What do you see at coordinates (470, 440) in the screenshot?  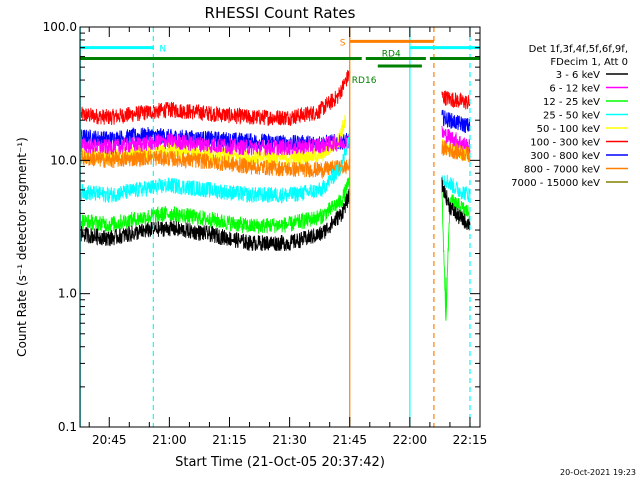 I see `x-tick-label: 22:15` at bounding box center [470, 440].